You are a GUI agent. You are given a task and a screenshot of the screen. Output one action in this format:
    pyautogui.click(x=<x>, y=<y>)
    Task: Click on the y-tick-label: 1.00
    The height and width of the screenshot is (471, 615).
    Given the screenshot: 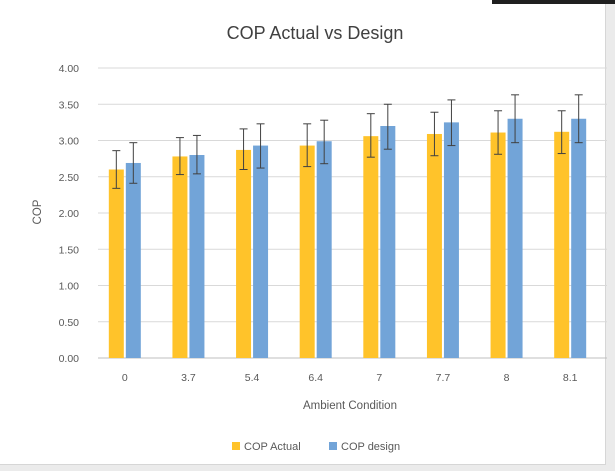 What is the action you would take?
    pyautogui.click(x=69, y=287)
    